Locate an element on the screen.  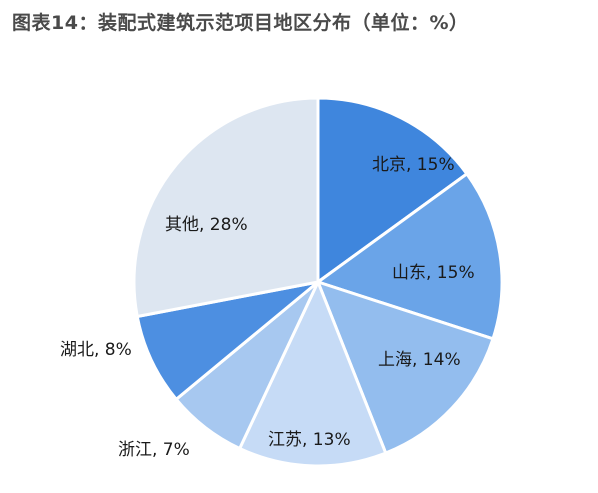
slice-label-4: 江苏, 13% is located at coordinates (309, 440).